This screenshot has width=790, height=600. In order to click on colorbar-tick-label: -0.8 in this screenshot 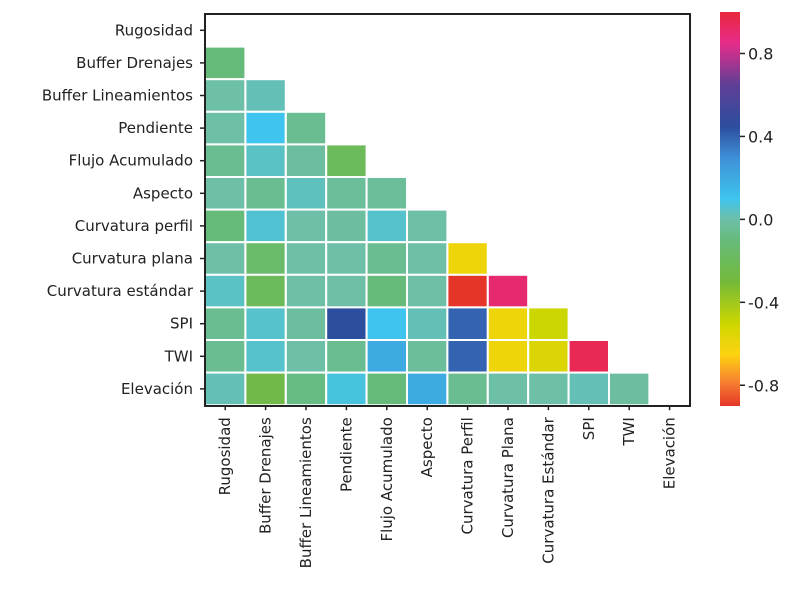, I will do `click(763, 385)`.